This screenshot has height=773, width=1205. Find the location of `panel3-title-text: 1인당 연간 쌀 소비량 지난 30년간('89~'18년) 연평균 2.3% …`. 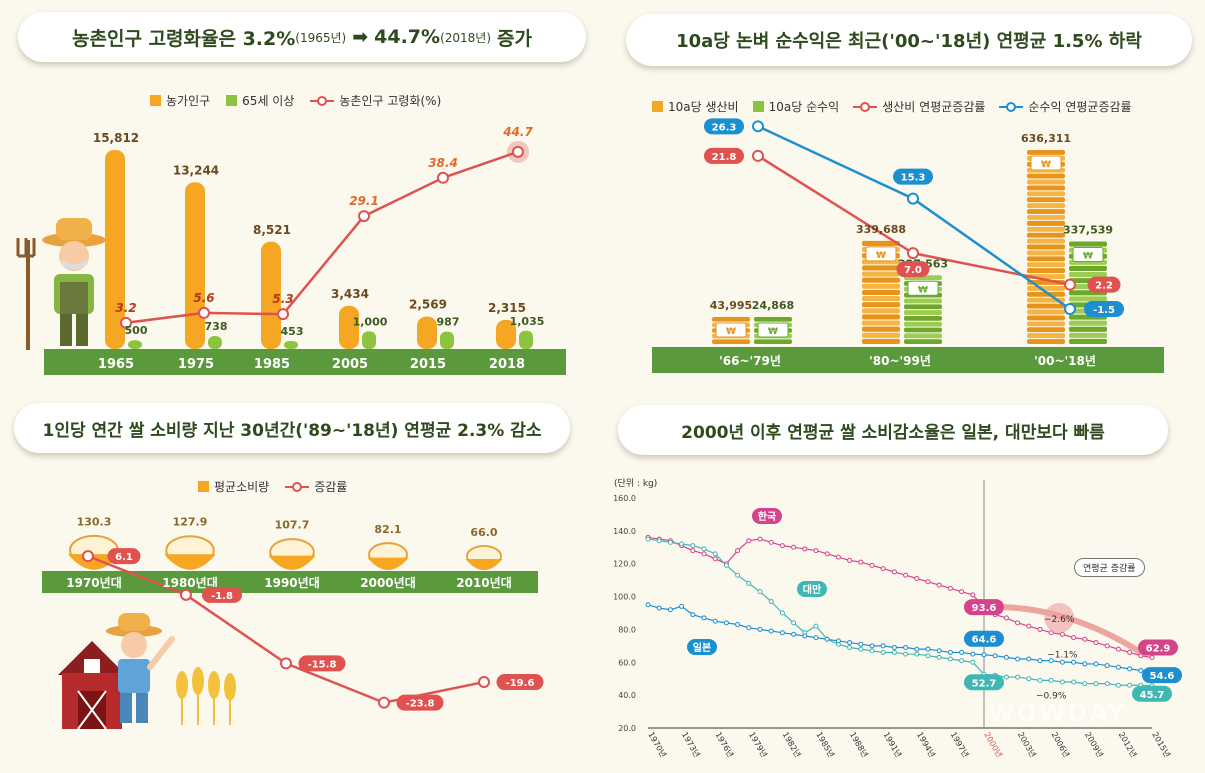

panel3-title-text: 1인당 연간 쌀 소비량 지난 30년간('89~'18년) 연평균 2.3% … is located at coordinates (292, 430).